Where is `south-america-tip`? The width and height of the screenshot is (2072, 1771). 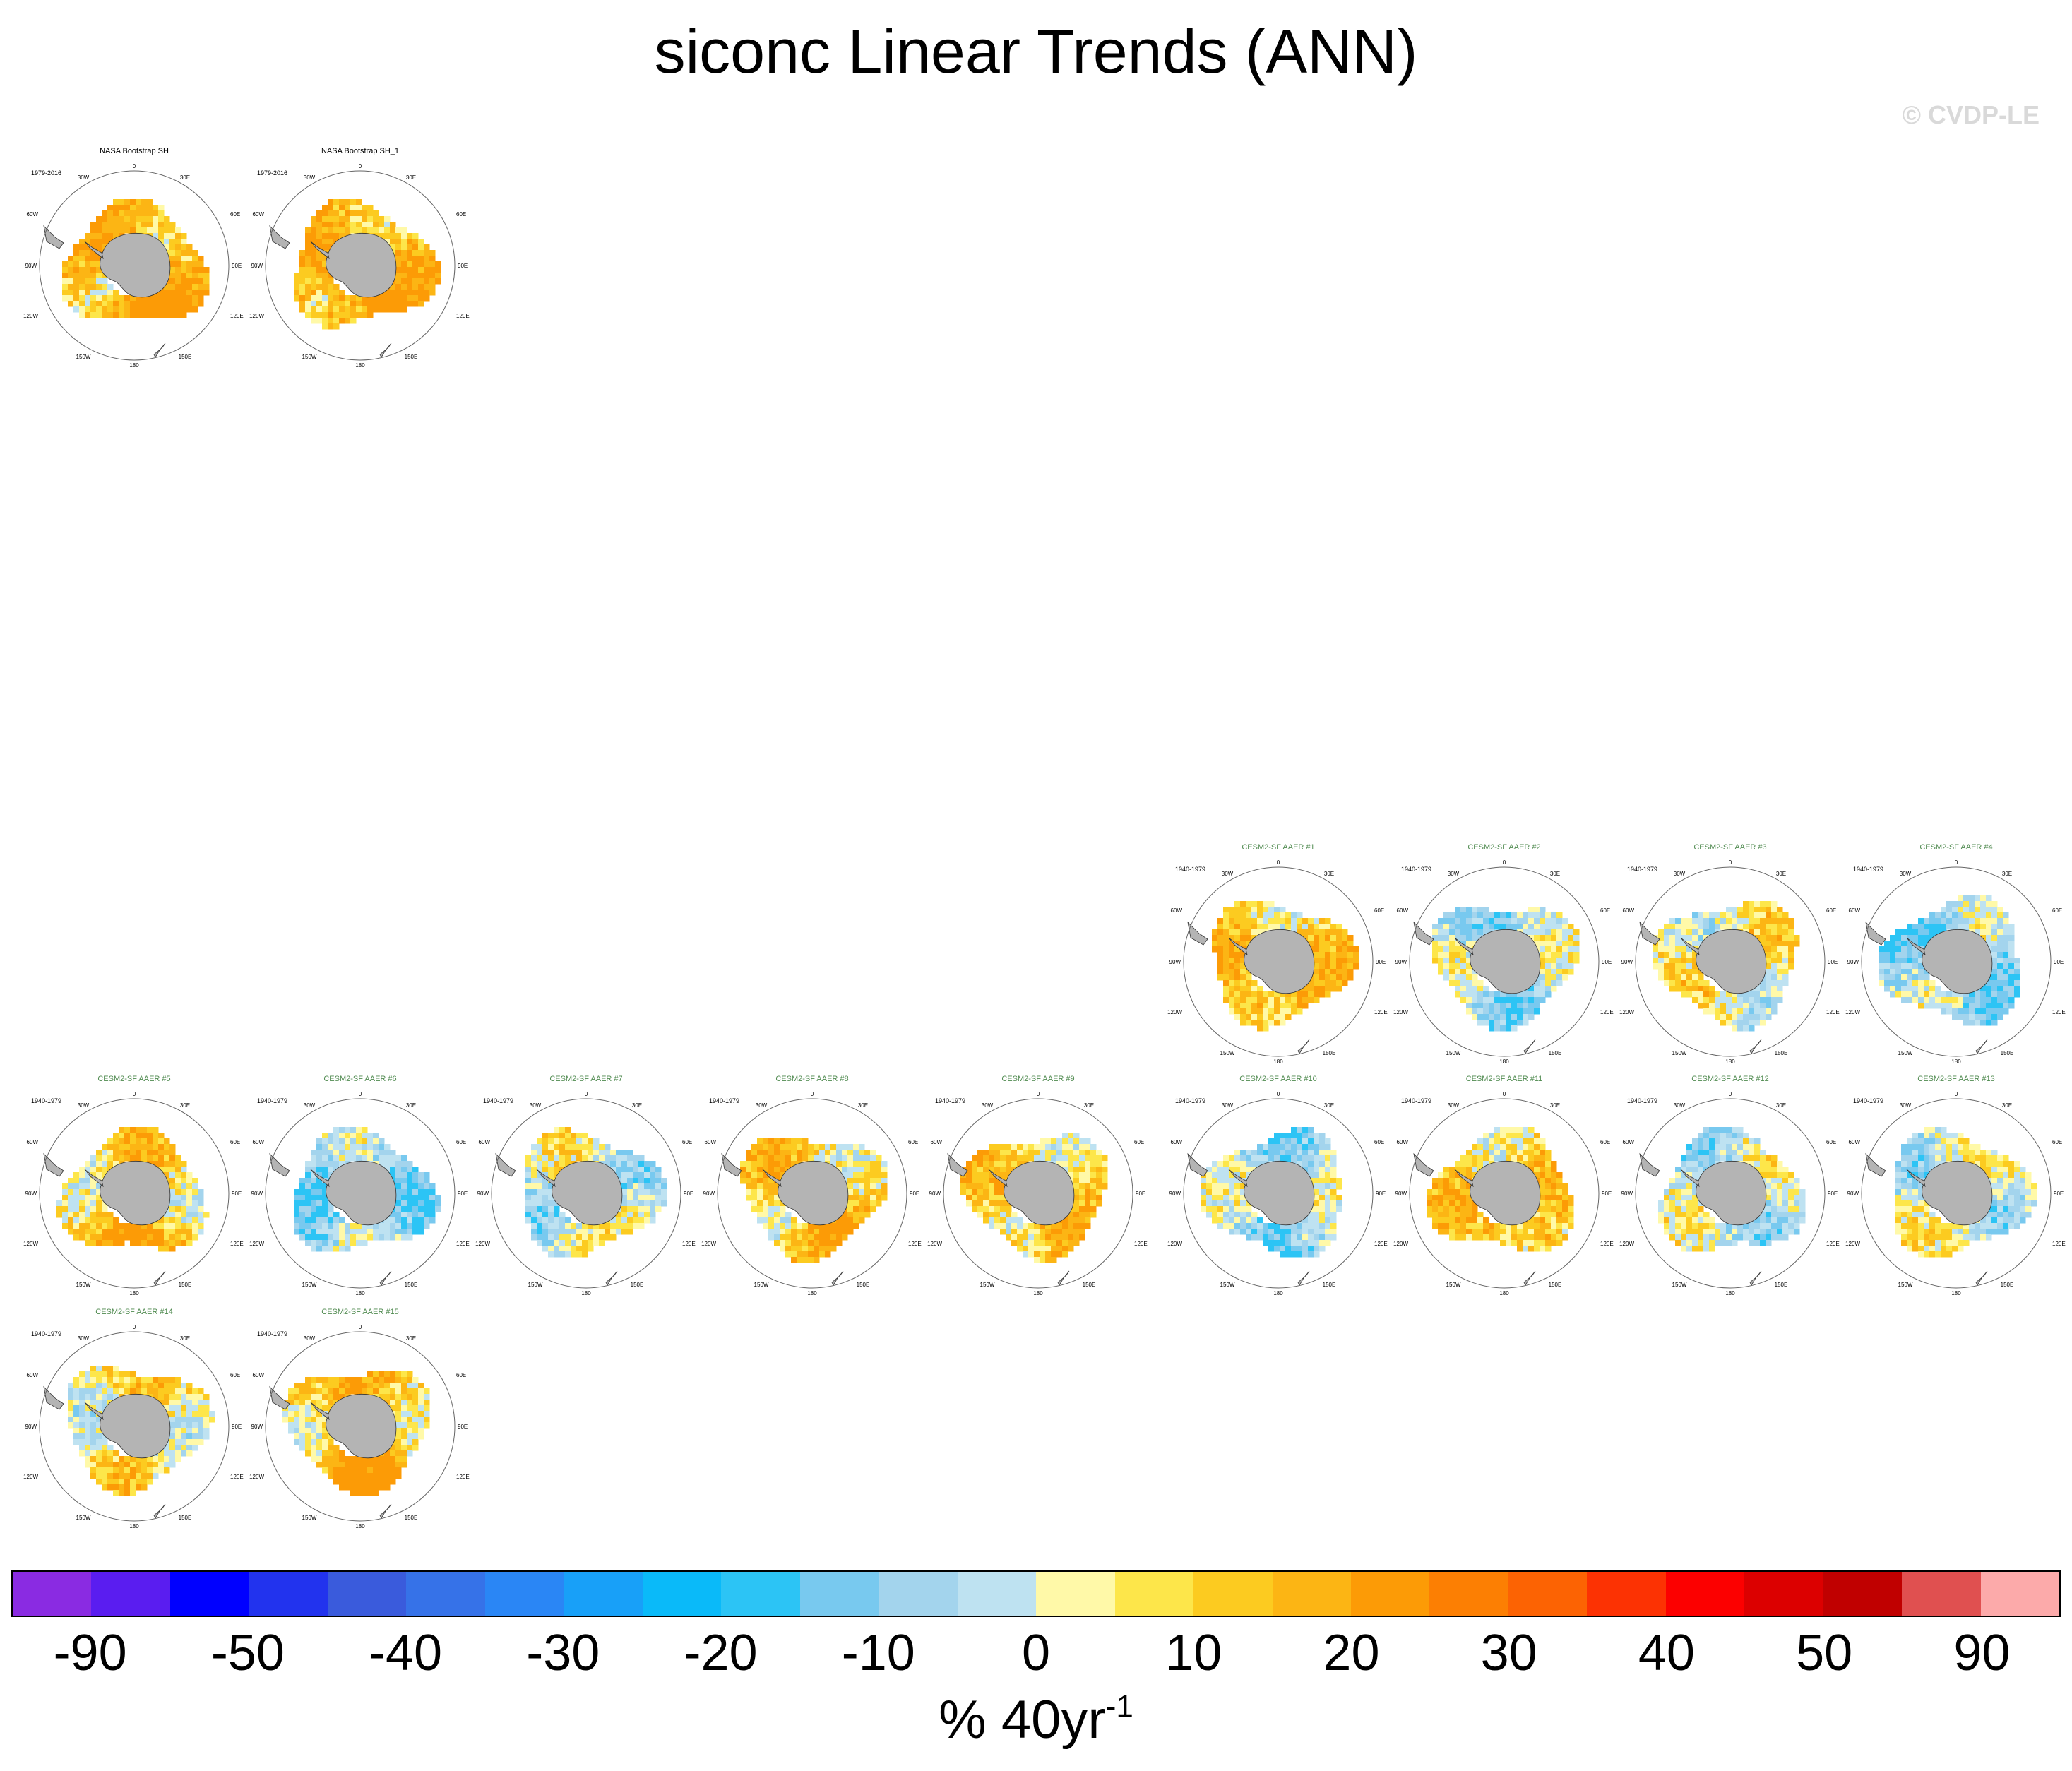 south-america-tip is located at coordinates (53, 237).